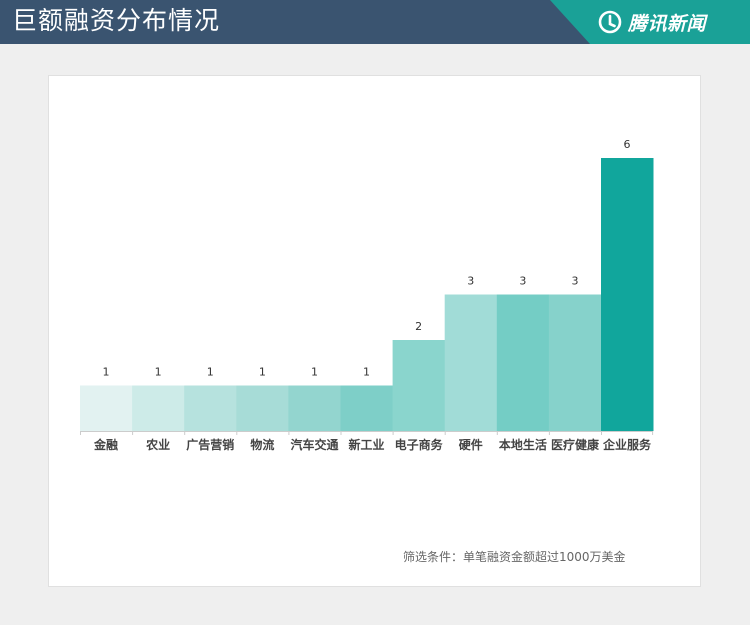 This screenshot has width=750, height=625. Describe the element at coordinates (575, 444) in the screenshot. I see `x-tick-label: 医疗健康` at that location.